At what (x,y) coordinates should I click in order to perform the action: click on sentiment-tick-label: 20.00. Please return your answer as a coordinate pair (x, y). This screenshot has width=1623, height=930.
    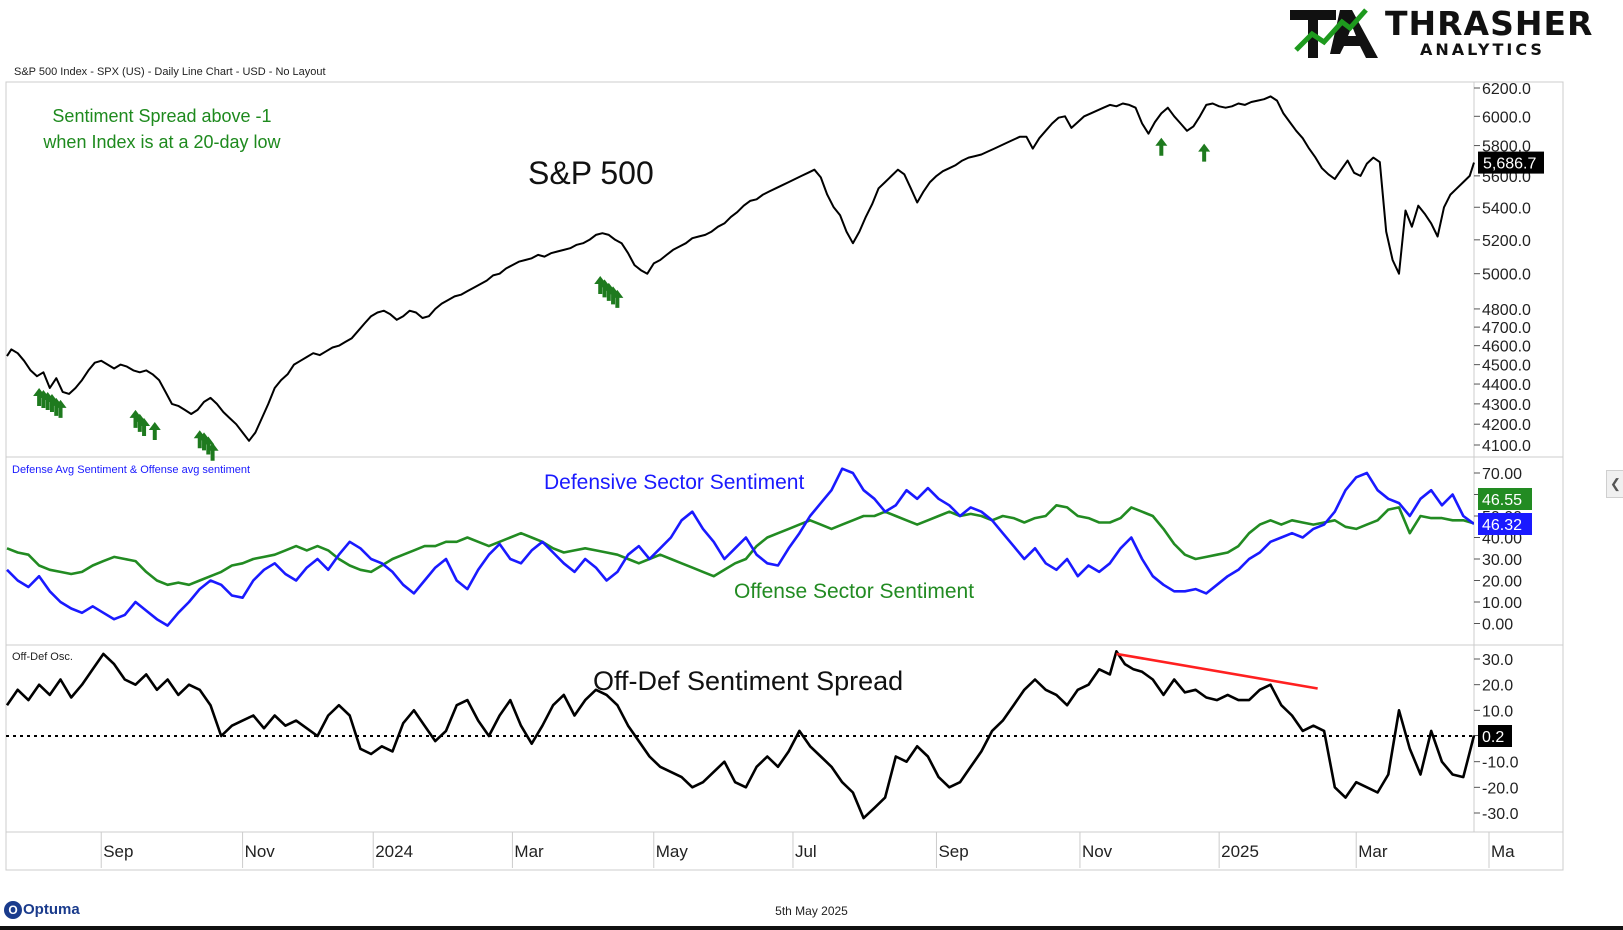
    Looking at the image, I should click on (1502, 582).